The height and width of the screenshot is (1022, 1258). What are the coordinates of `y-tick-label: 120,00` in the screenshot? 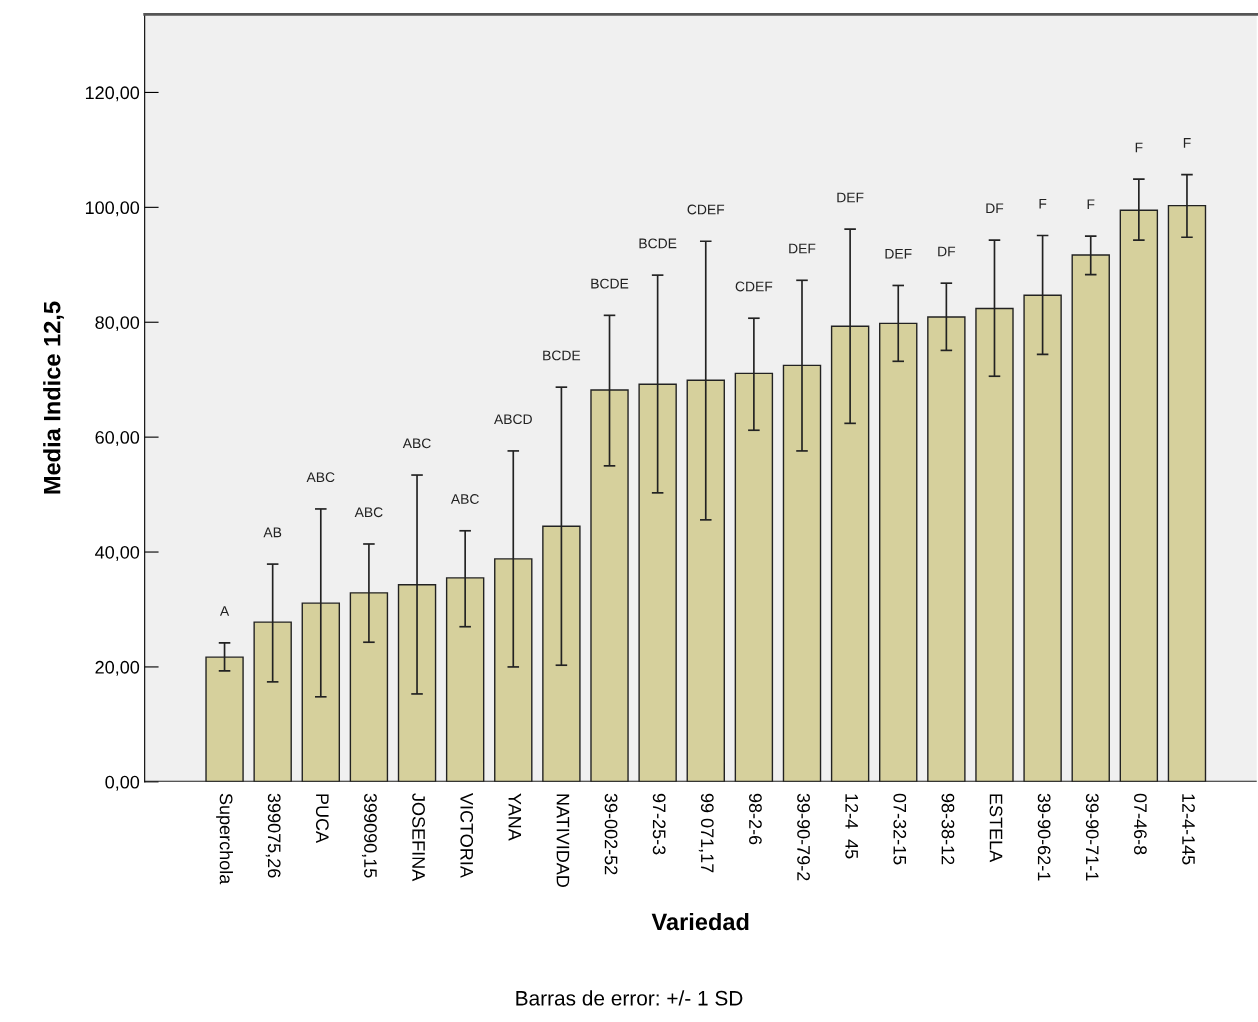 It's located at (112, 94).